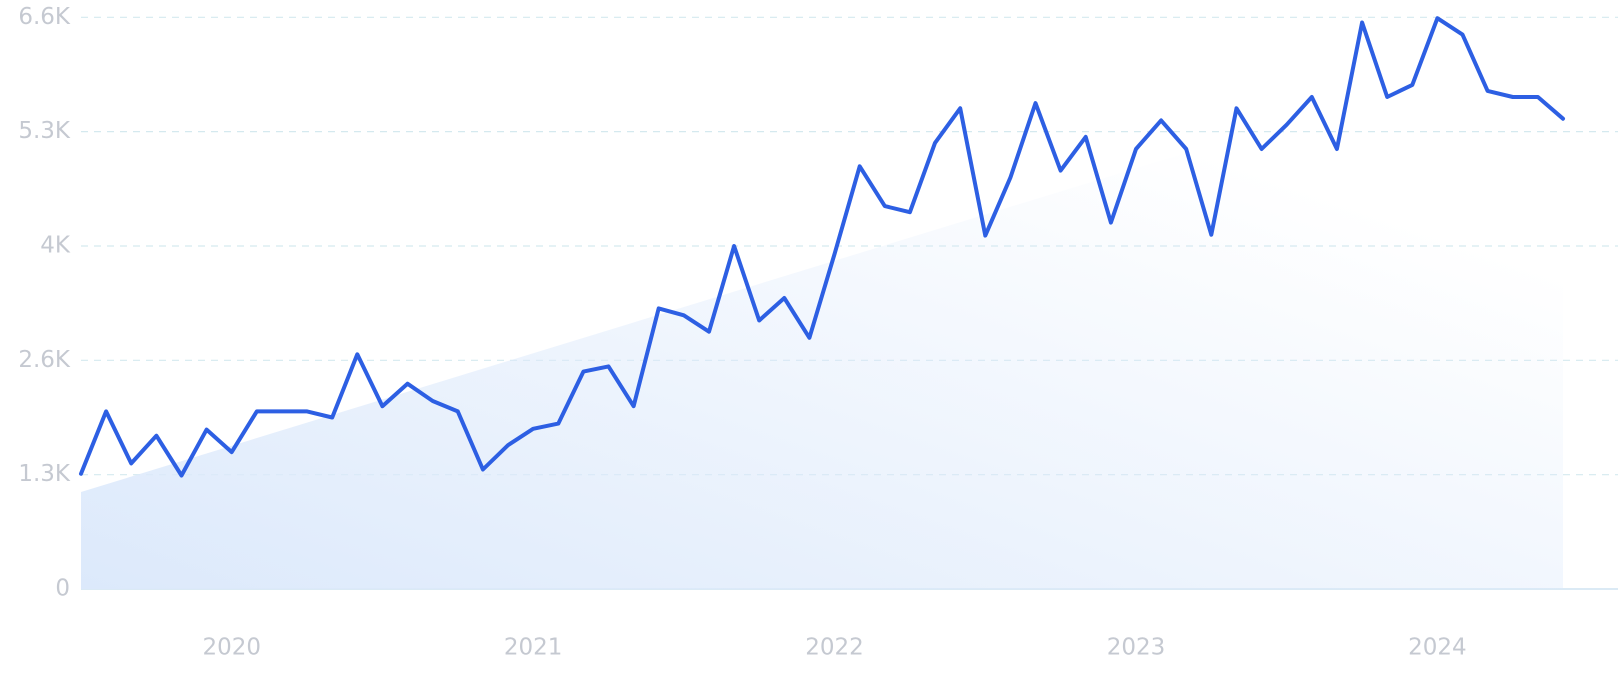 The height and width of the screenshot is (700, 1618). Describe the element at coordinates (44, 360) in the screenshot. I see `y-tick-label: 2.6K` at that location.